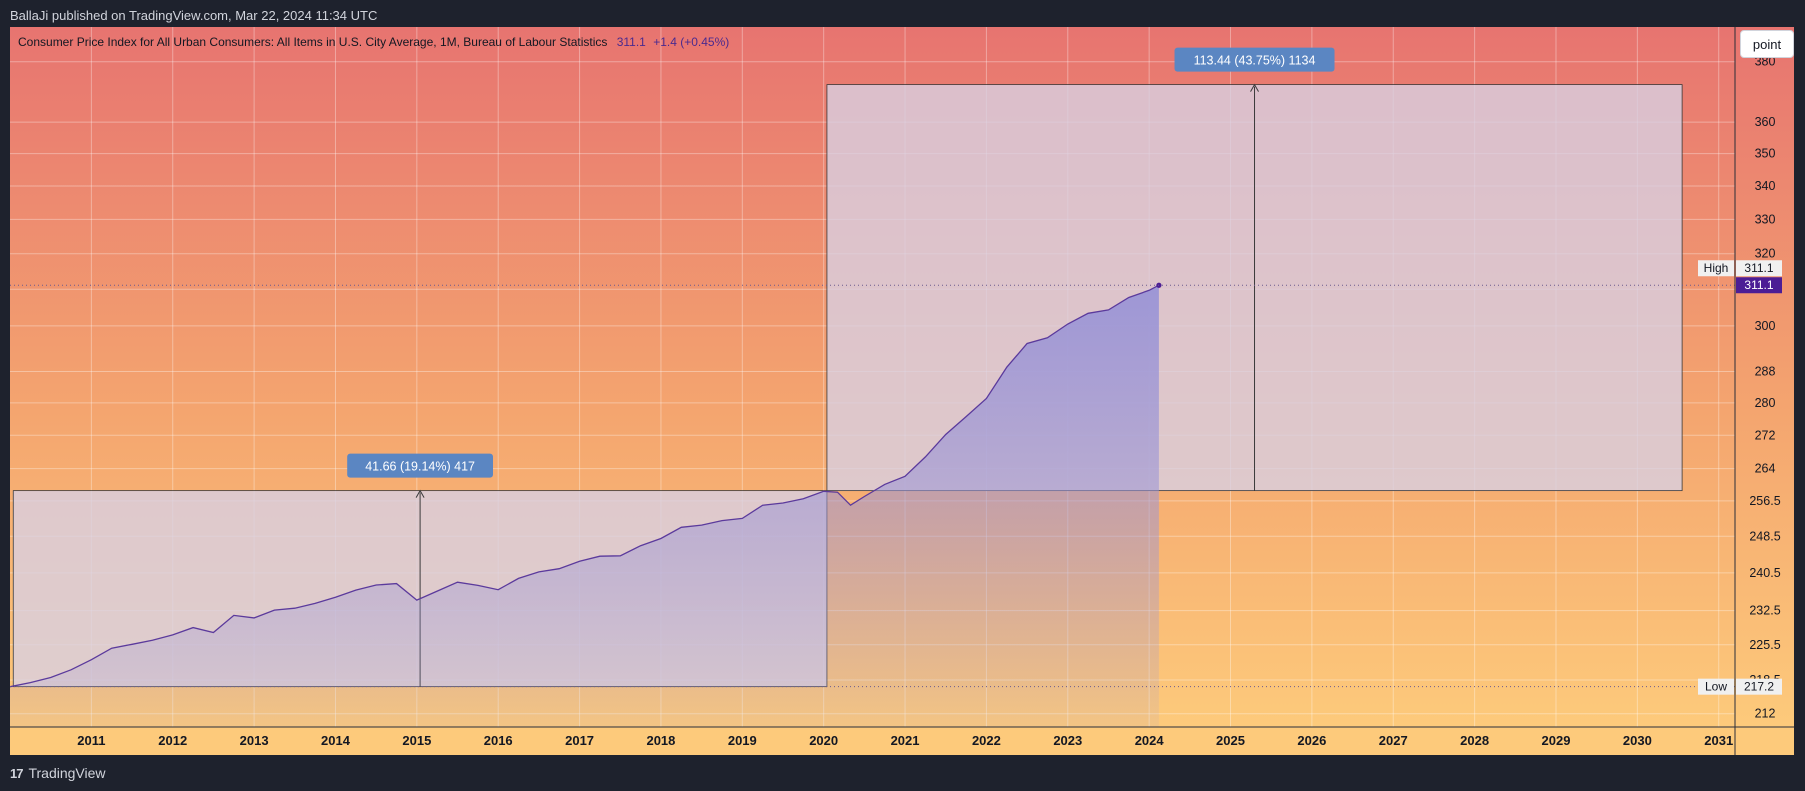 The height and width of the screenshot is (791, 1805). What do you see at coordinates (1764, 536) in the screenshot?
I see `y-tick-label: 248.5` at bounding box center [1764, 536].